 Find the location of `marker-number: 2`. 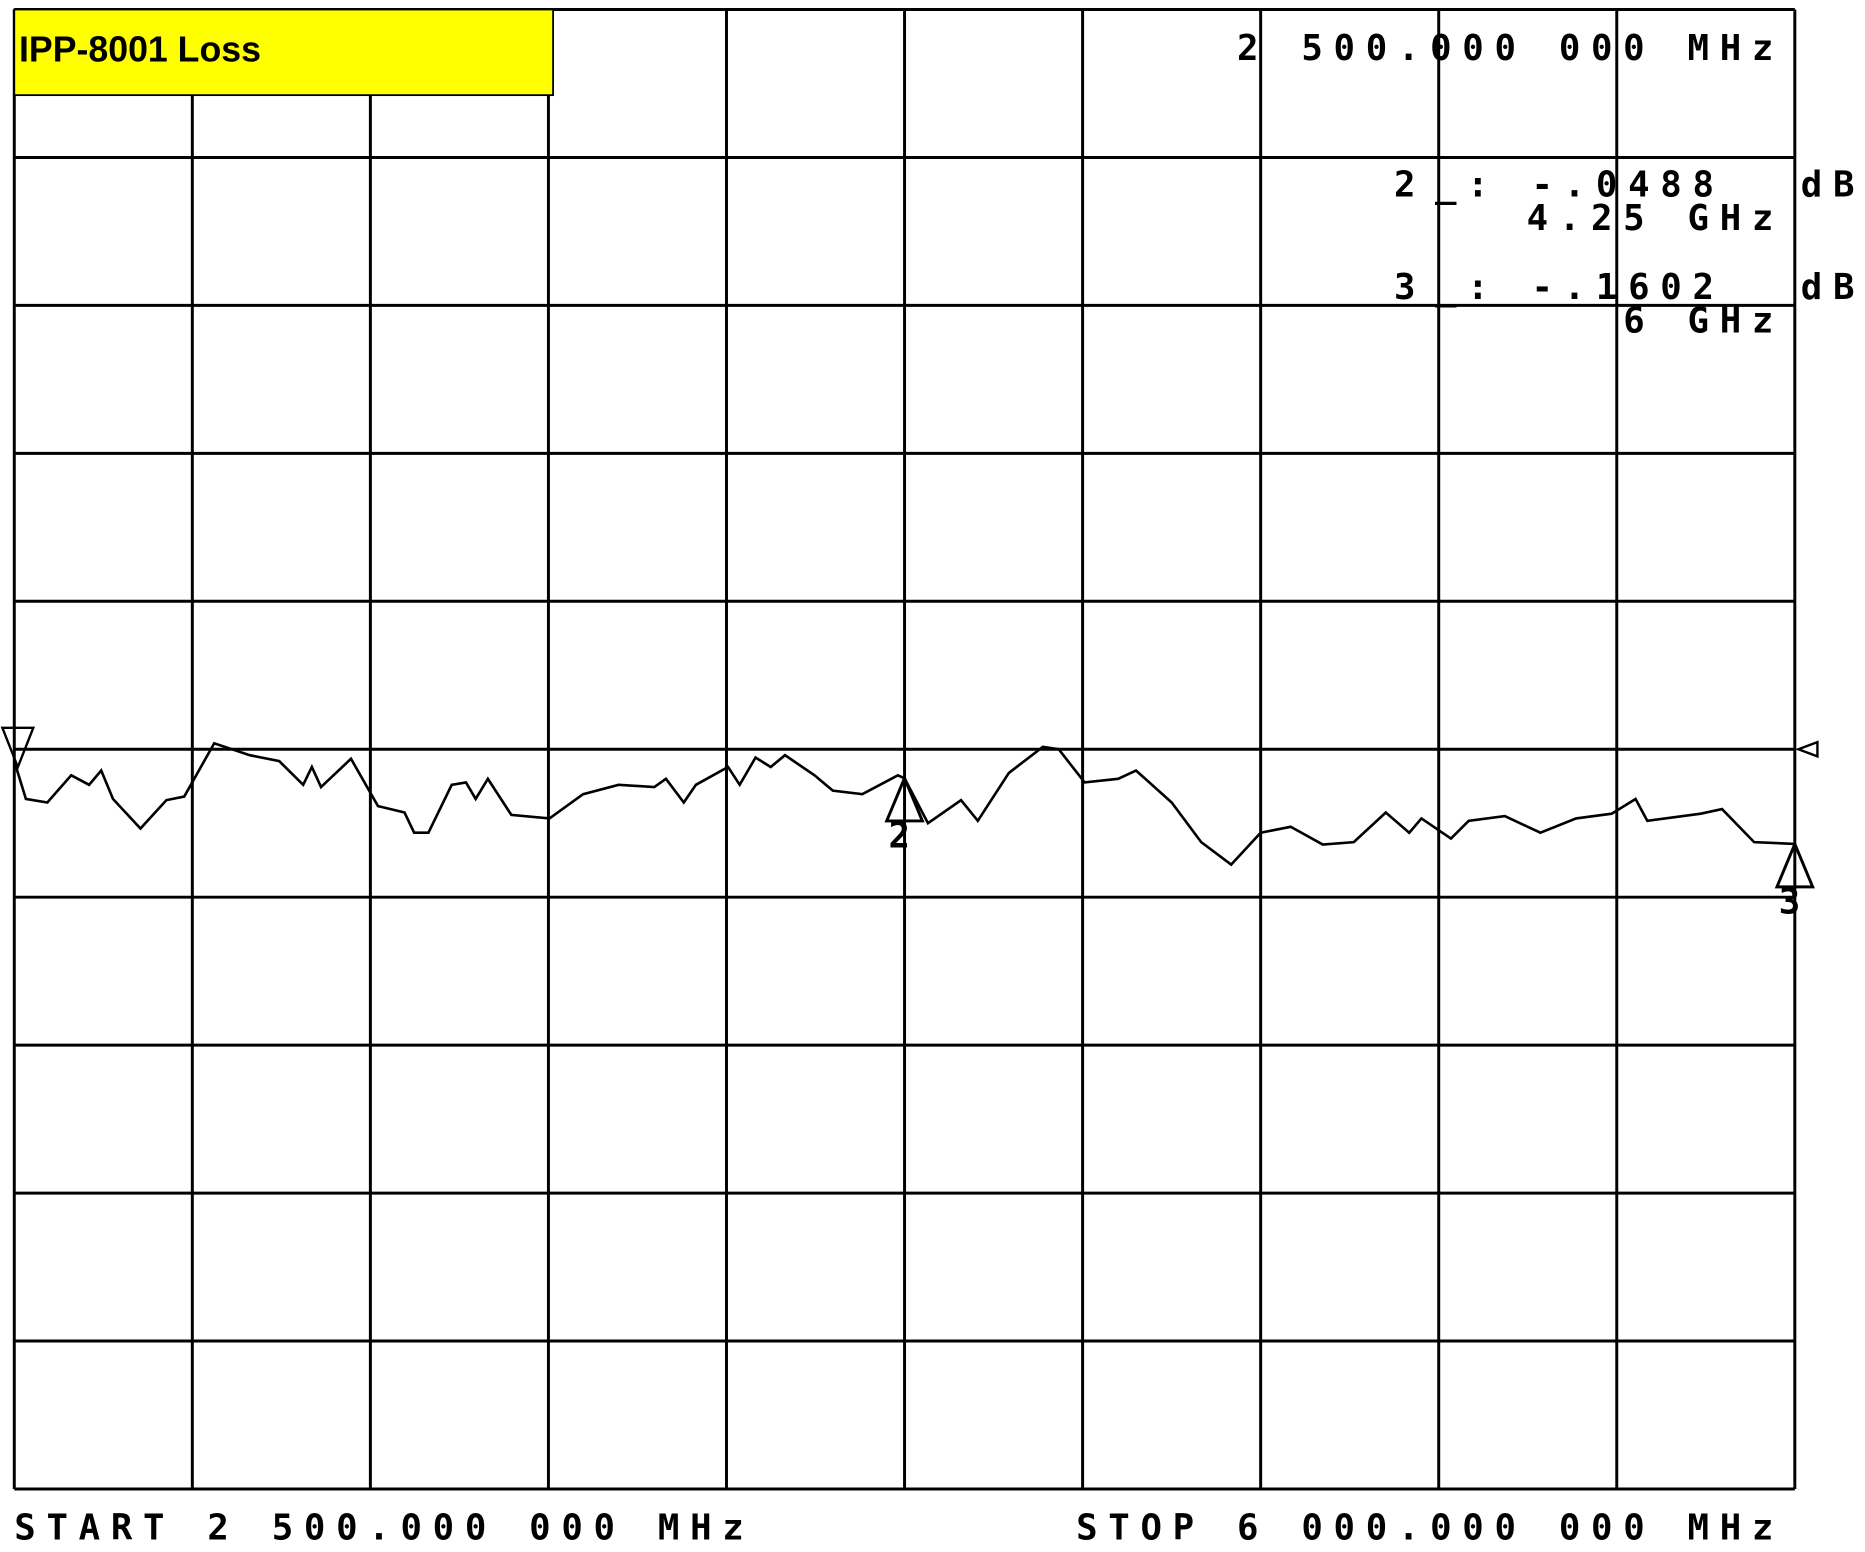

marker-number: 2 is located at coordinates (904, 836).